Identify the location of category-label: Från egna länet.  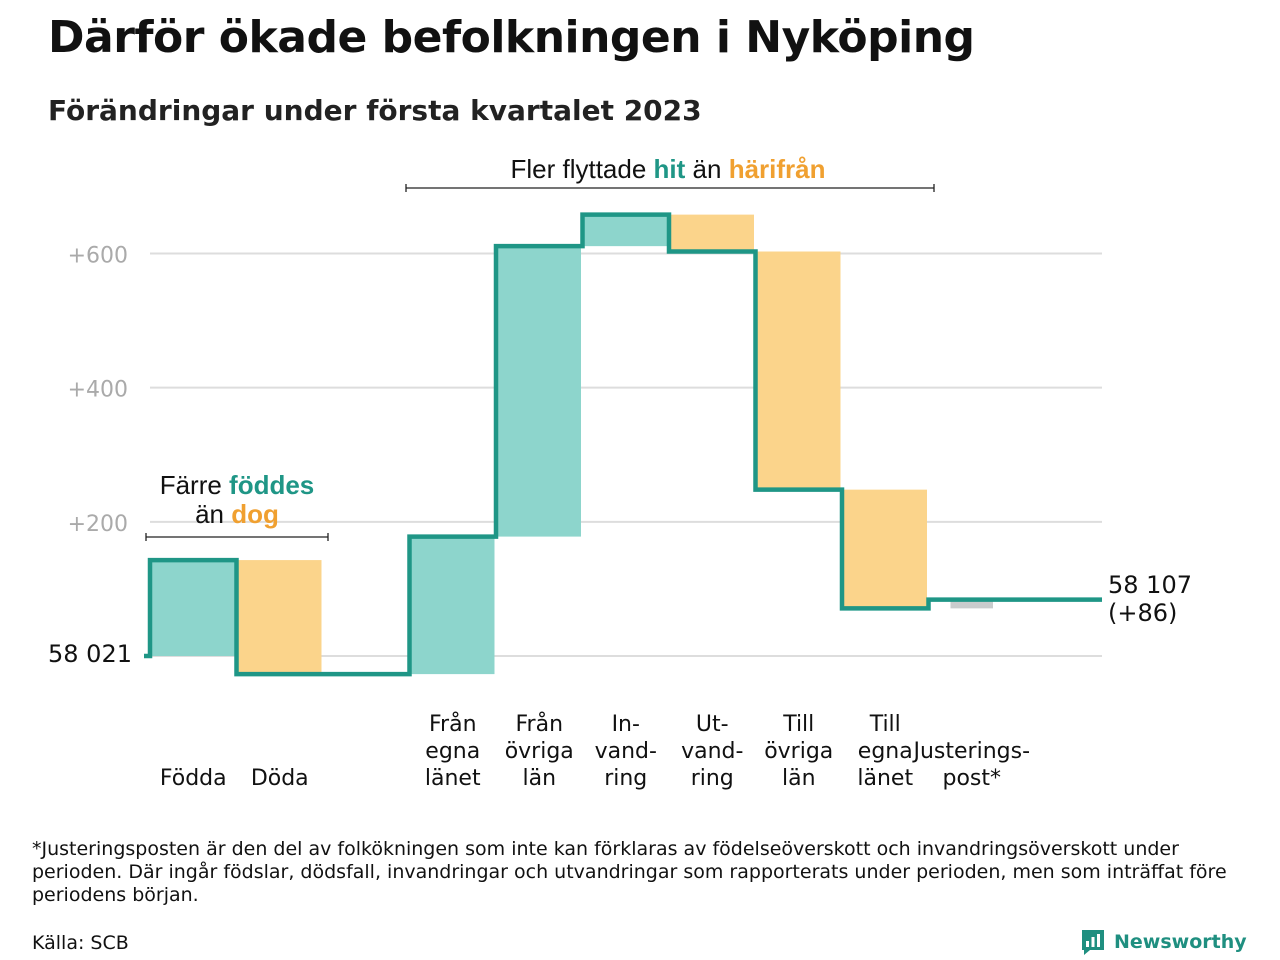
(453, 751).